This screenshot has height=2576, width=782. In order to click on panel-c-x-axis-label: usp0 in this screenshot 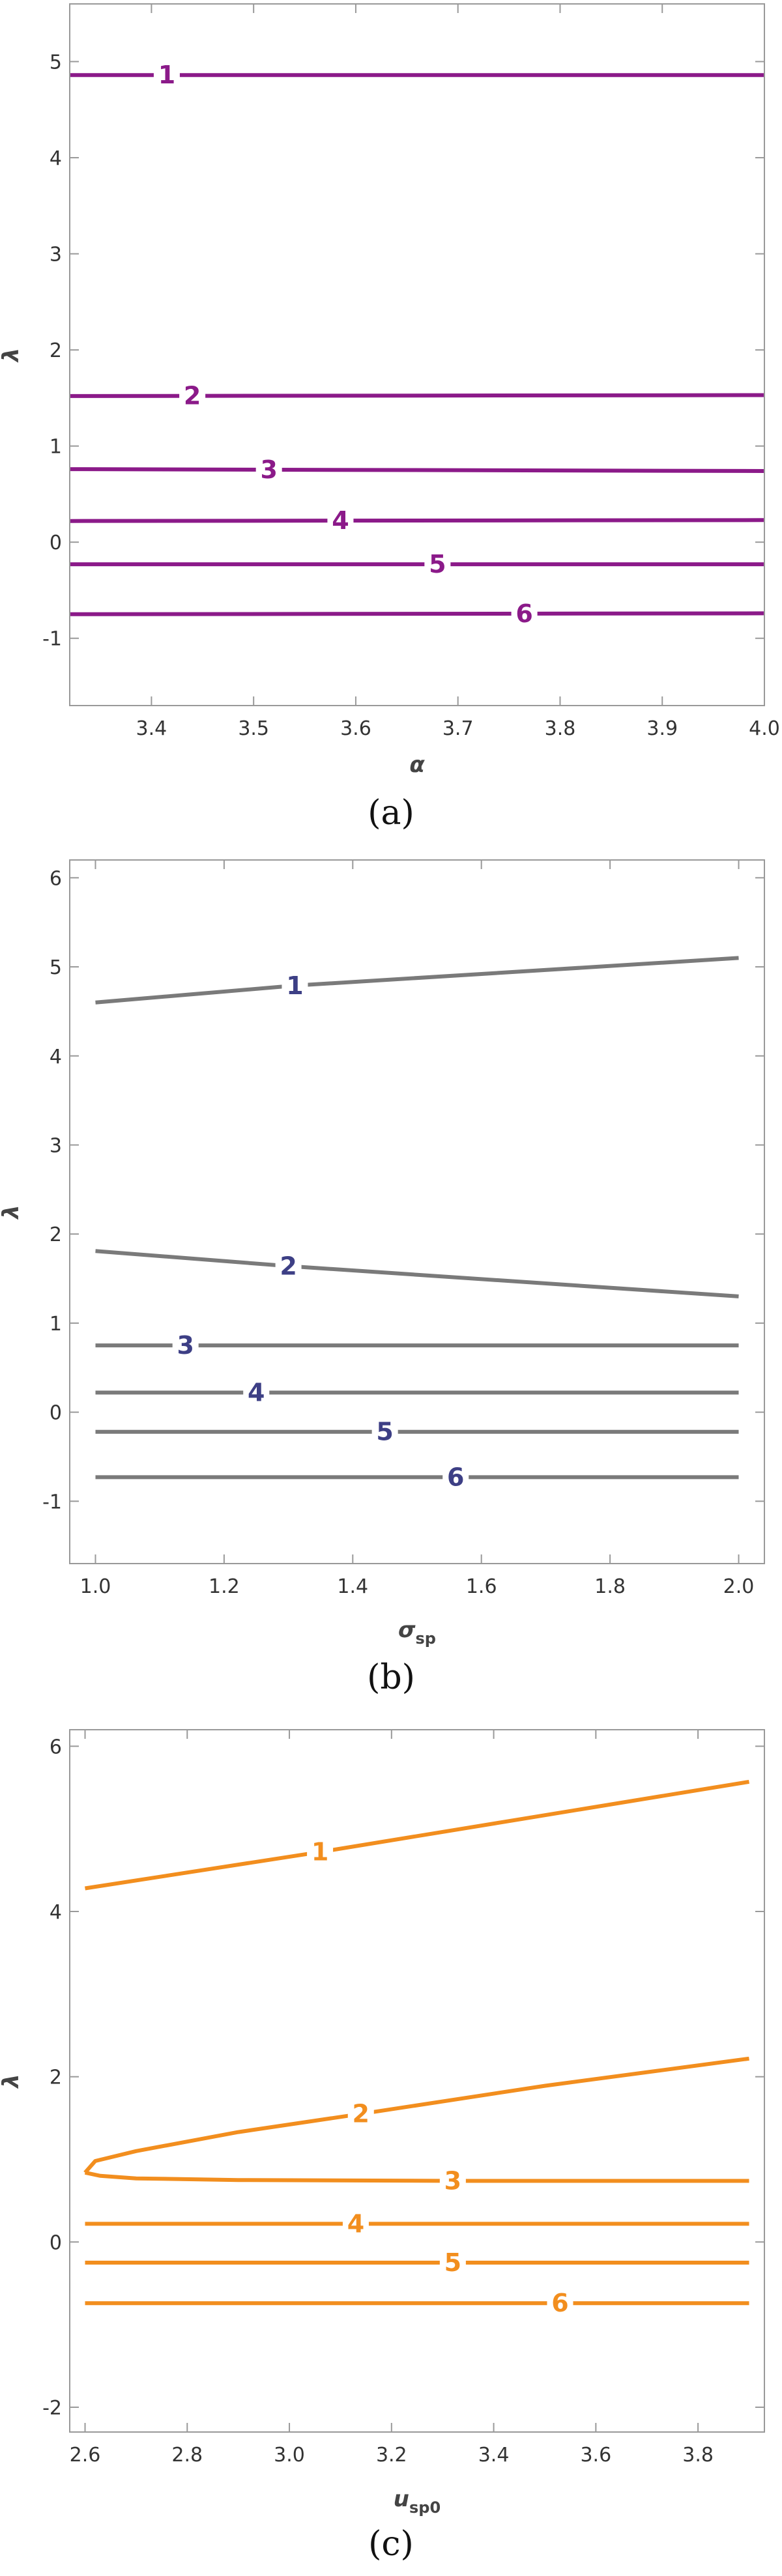, I will do `click(417, 2501)`.